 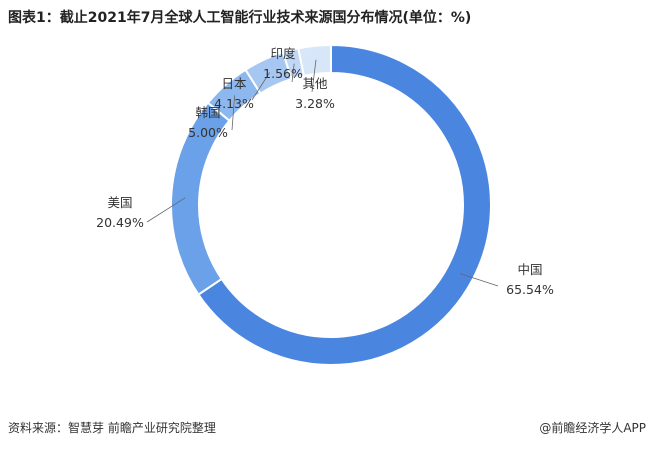 I want to click on slice-label: 其他, so click(x=315, y=83).